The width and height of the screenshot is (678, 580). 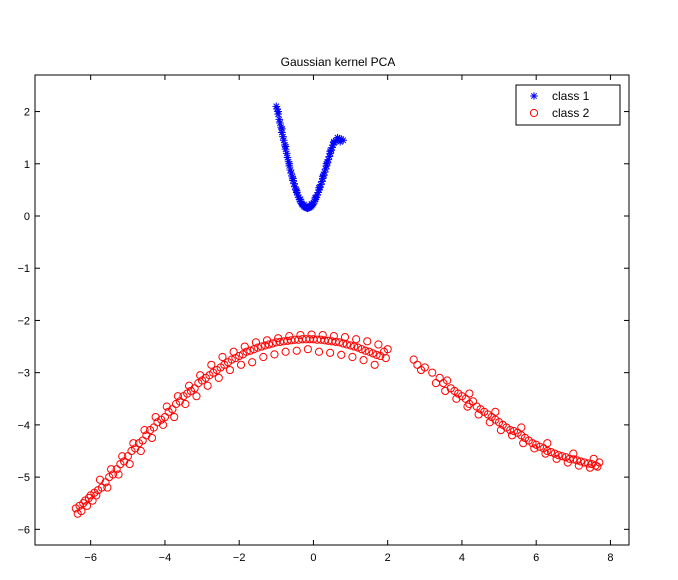 What do you see at coordinates (239, 558) in the screenshot?
I see `x-tick-label: −2` at bounding box center [239, 558].